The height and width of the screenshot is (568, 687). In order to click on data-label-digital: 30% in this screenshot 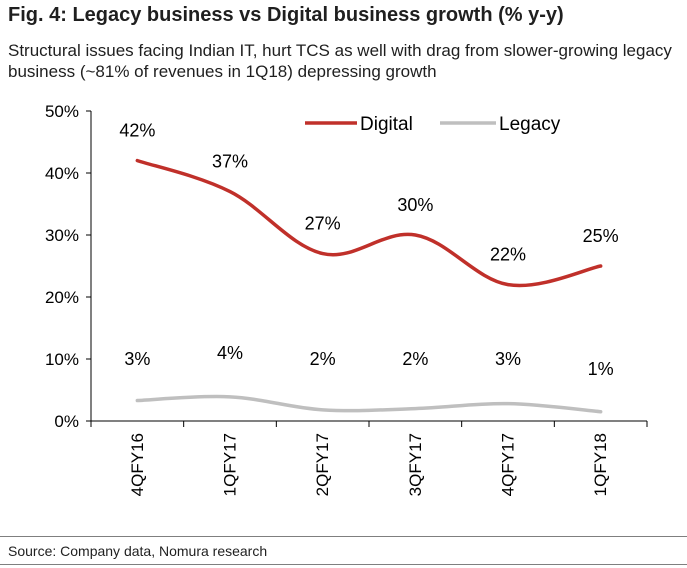, I will do `click(415, 205)`.